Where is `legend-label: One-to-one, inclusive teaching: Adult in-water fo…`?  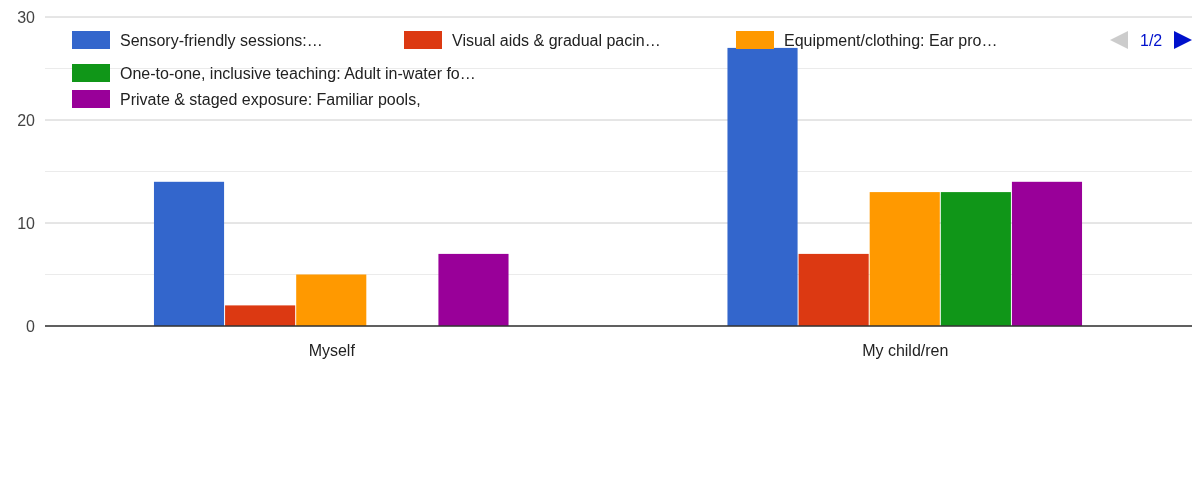
legend-label: One-to-one, inclusive teaching: Adult in-water fo… is located at coordinates (298, 73).